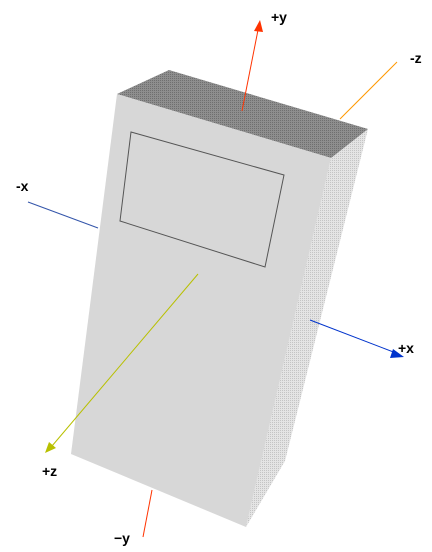 Image resolution: width=432 pixels, height=552 pixels. I want to click on pos-x-label: +x, so click(406, 348).